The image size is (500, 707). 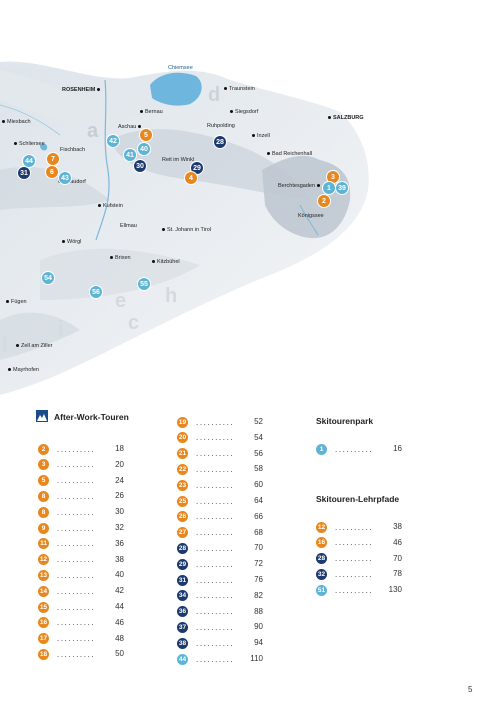 I want to click on page-ref: 24, so click(x=119, y=480).